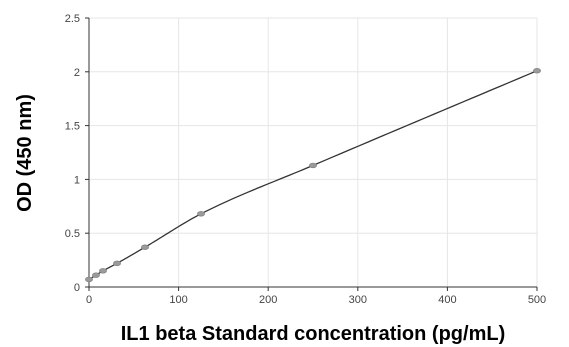  Describe the element at coordinates (77, 288) in the screenshot. I see `y-tick-label: 0` at that location.